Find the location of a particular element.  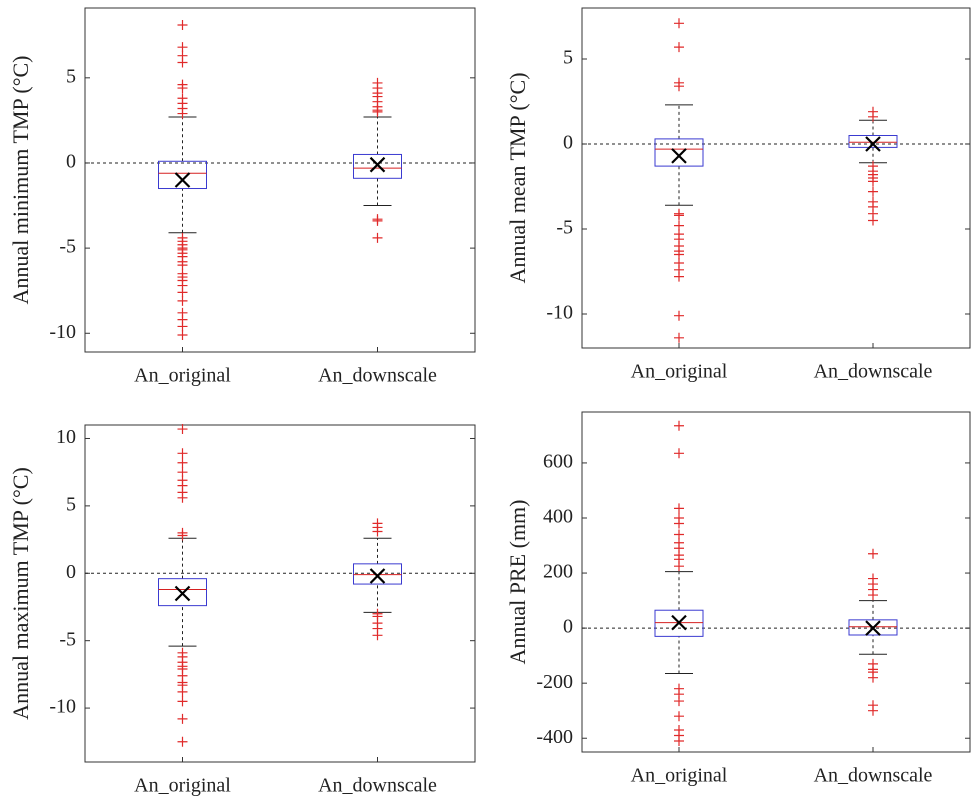

y-tick-label: 10 is located at coordinates (66, 437).